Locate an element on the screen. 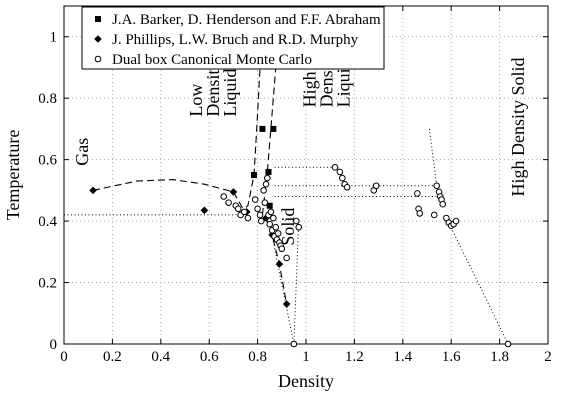 The width and height of the screenshot is (569, 396). y-tick-label: 0 is located at coordinates (54, 345).